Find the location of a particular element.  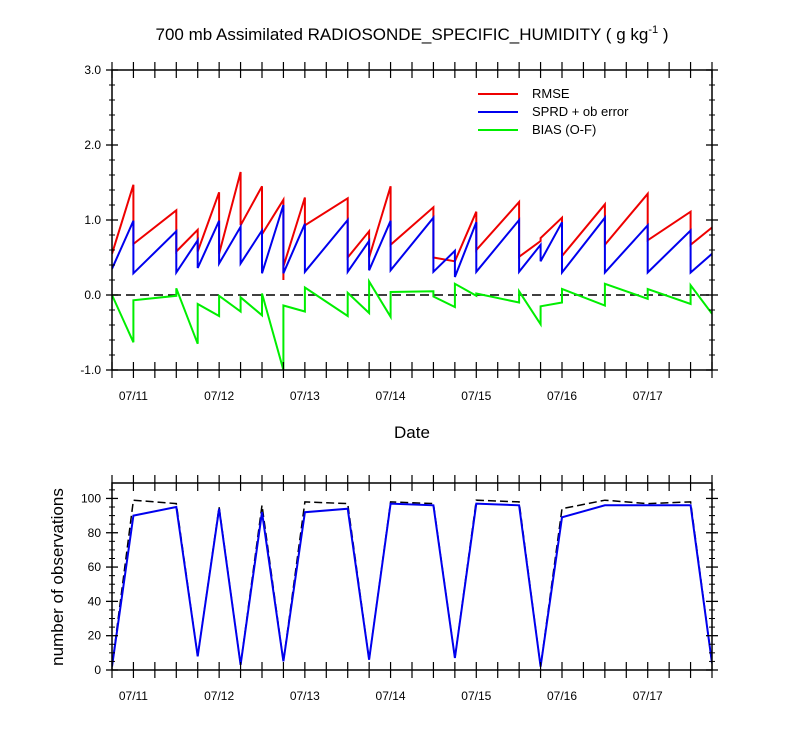

series-line-rmse is located at coordinates (412, 225).